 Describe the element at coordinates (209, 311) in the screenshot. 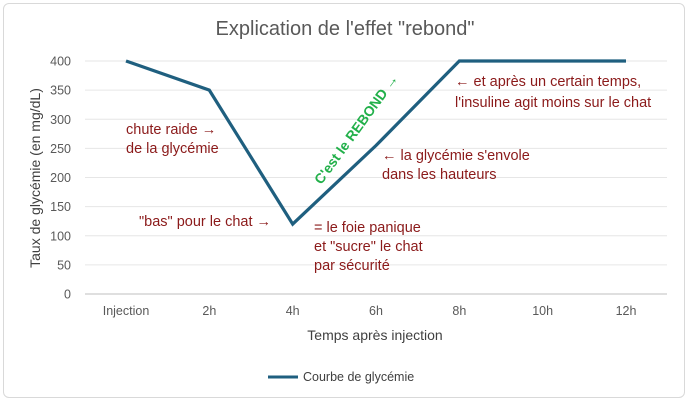

I see `x-tick-label: 2h` at that location.